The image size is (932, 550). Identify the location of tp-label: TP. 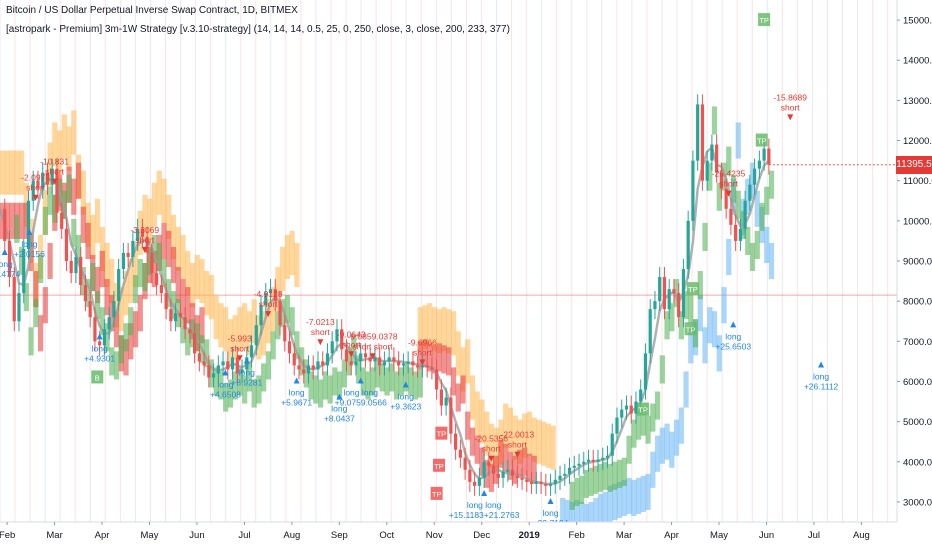
(762, 141).